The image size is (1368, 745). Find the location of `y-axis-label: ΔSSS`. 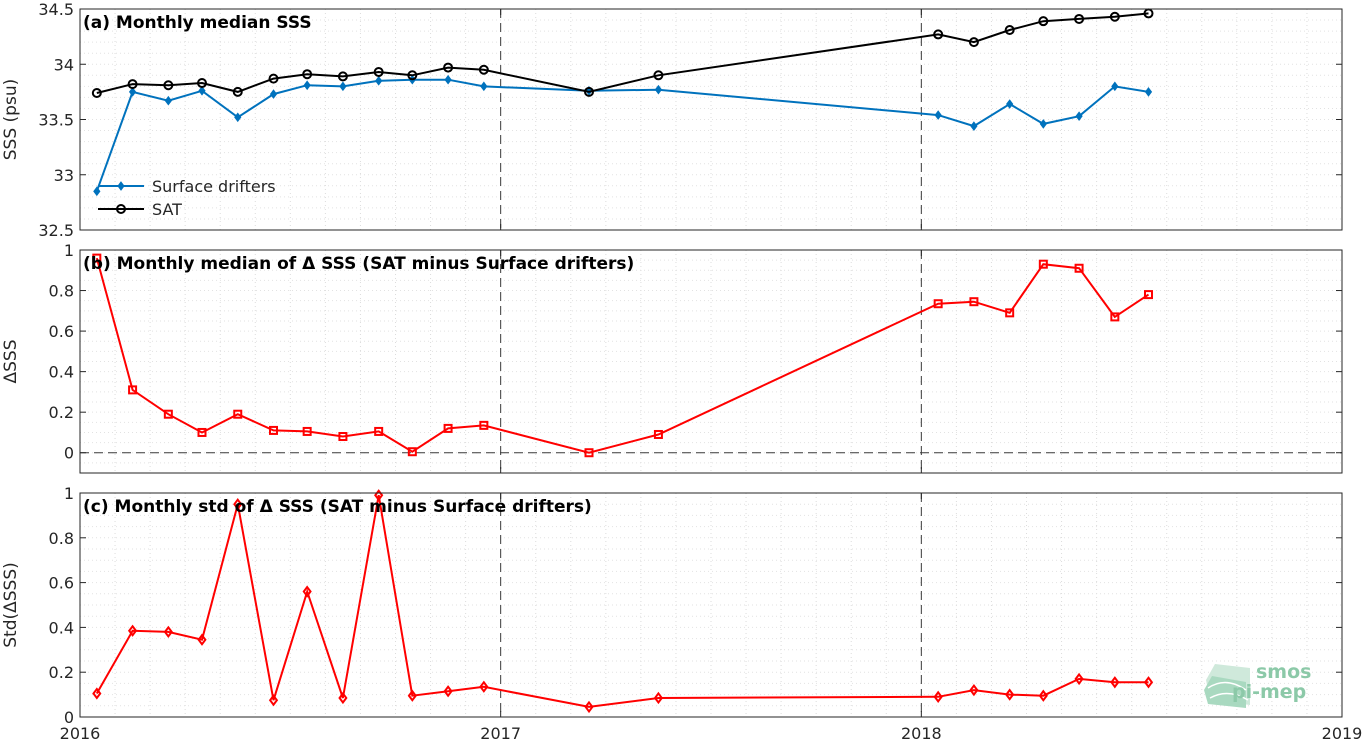

y-axis-label: ΔSSS is located at coordinates (11, 361).